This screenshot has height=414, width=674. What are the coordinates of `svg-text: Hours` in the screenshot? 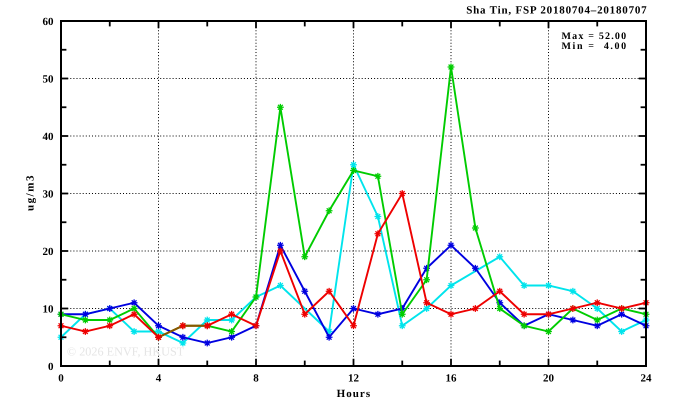 It's located at (354, 394).